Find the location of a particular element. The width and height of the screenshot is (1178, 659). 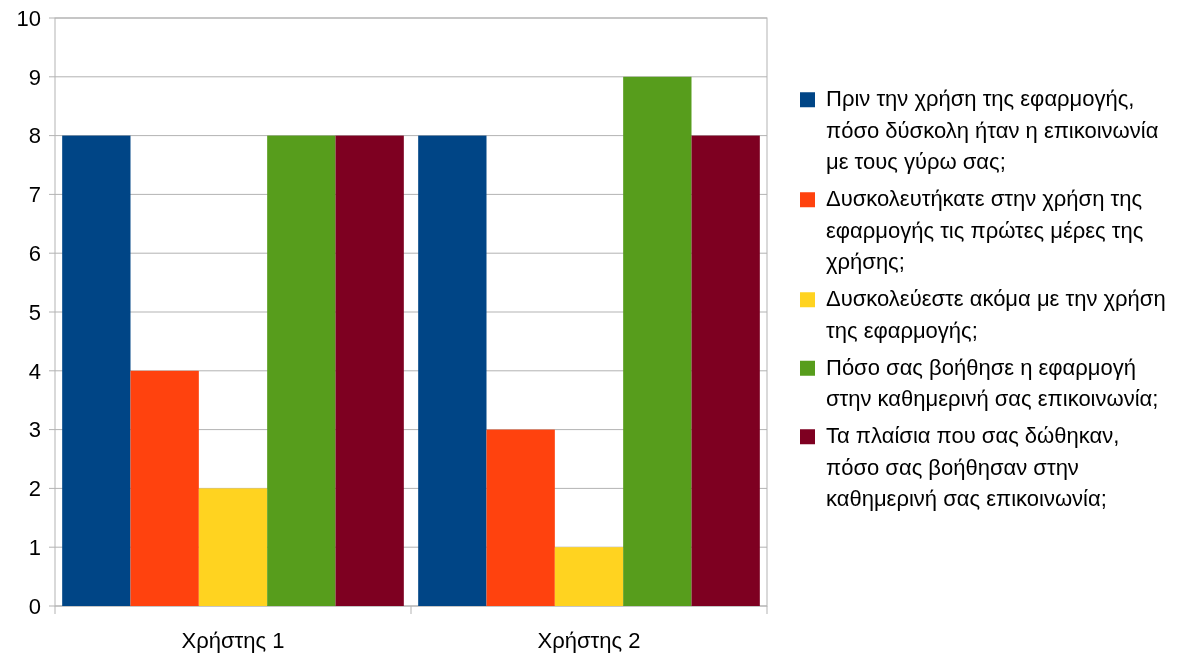

legend-label: Τα πλαίσια που σας δώθηκαν, πόσο σας βοήθησαν στην καθημερινή σας επικοινωνία; is located at coordinates (973, 467).